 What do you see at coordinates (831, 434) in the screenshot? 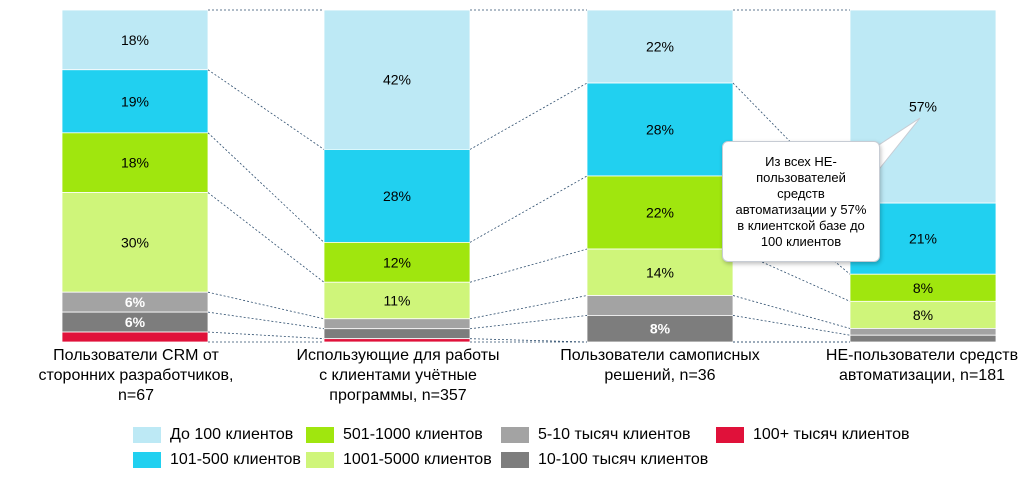
I see `legend-label: 100+ тысяч клиентов` at bounding box center [831, 434].